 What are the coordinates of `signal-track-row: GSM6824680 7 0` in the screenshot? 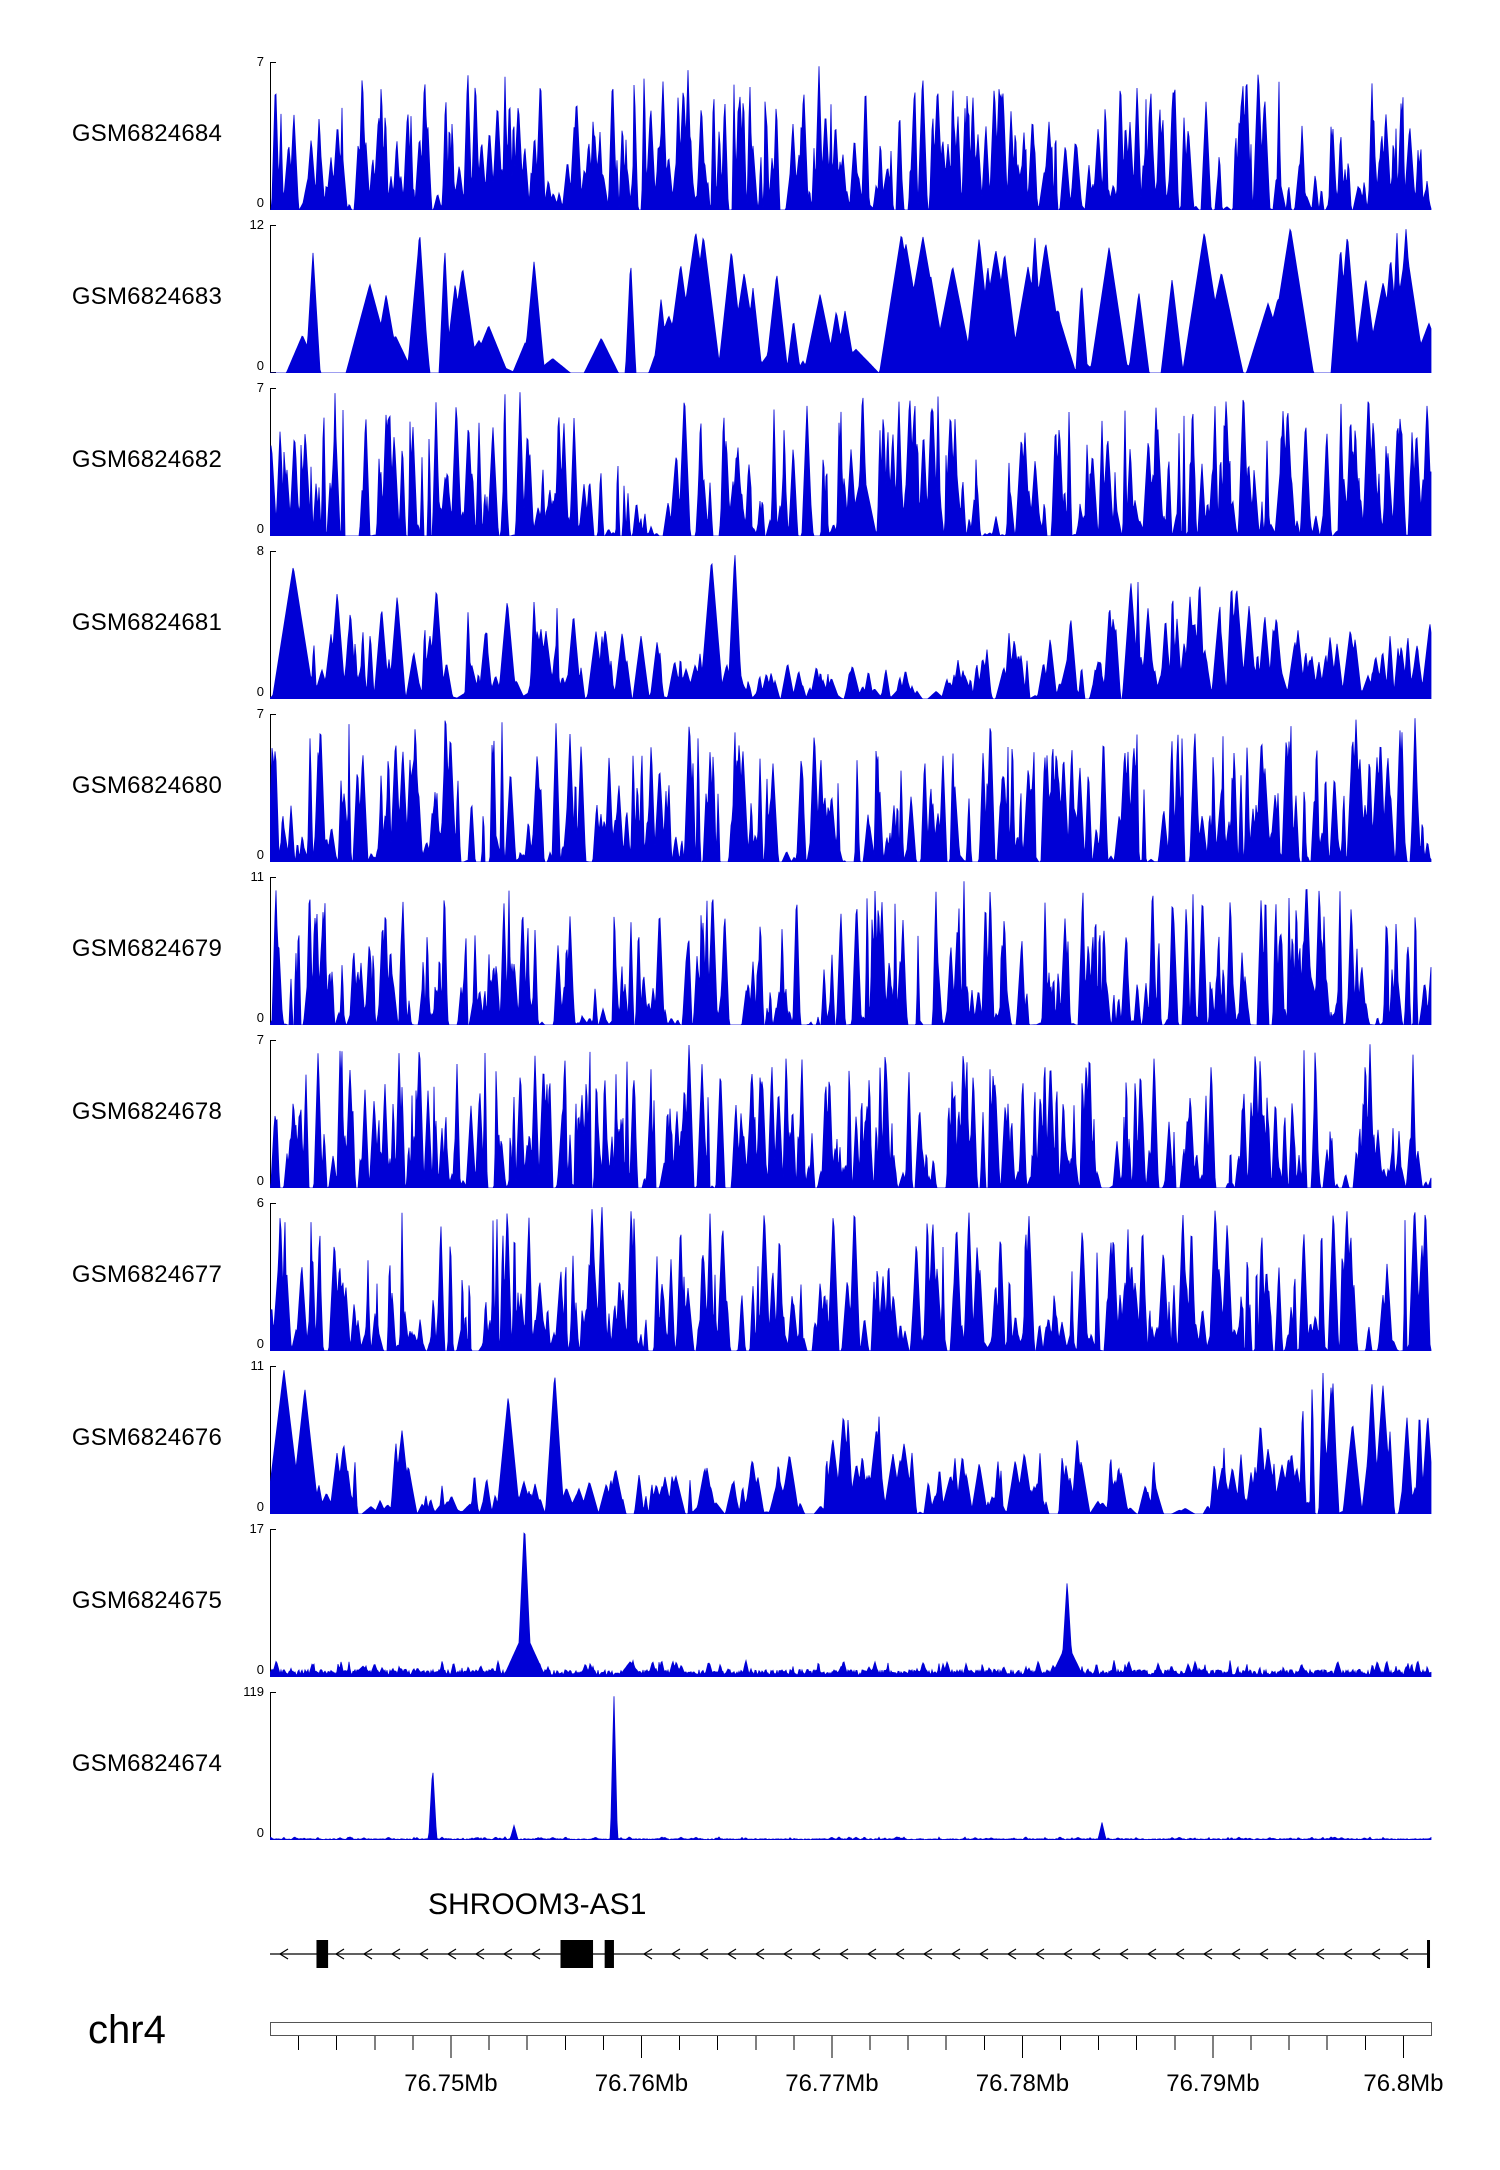 It's located at (750, 791).